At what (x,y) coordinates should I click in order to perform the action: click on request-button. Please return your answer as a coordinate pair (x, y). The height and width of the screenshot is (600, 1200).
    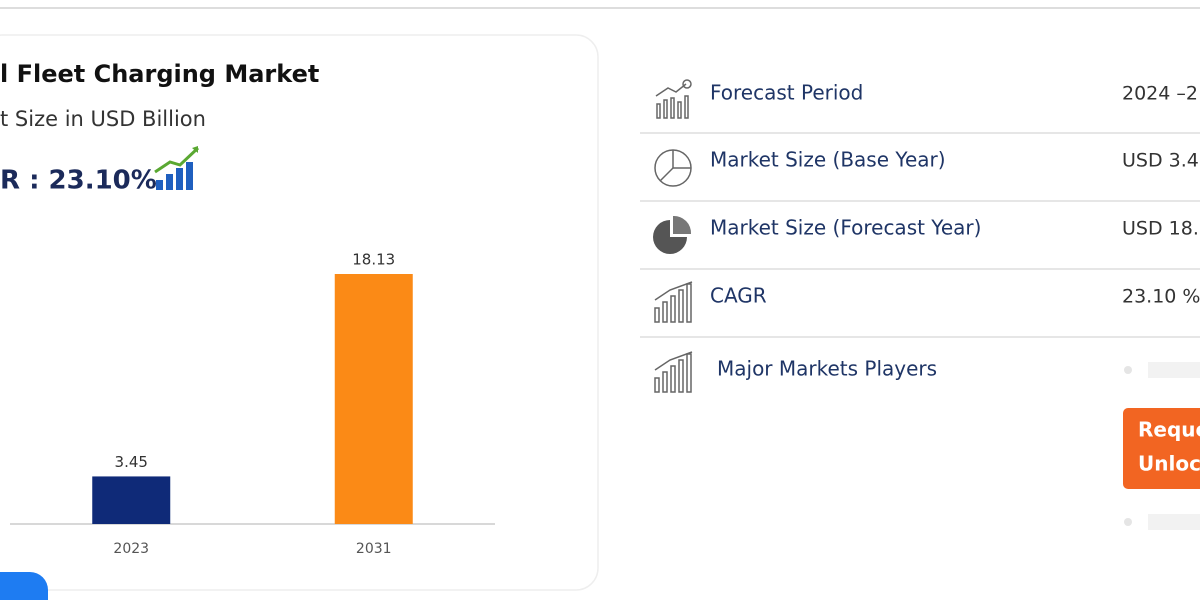
    Looking at the image, I should click on (1161, 448).